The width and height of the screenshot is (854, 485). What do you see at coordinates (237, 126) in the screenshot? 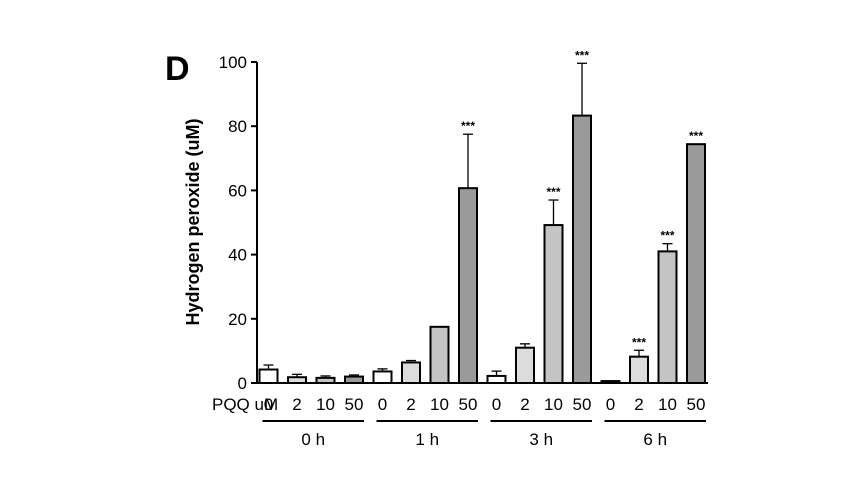
I see `y-tick-label: 80` at bounding box center [237, 126].